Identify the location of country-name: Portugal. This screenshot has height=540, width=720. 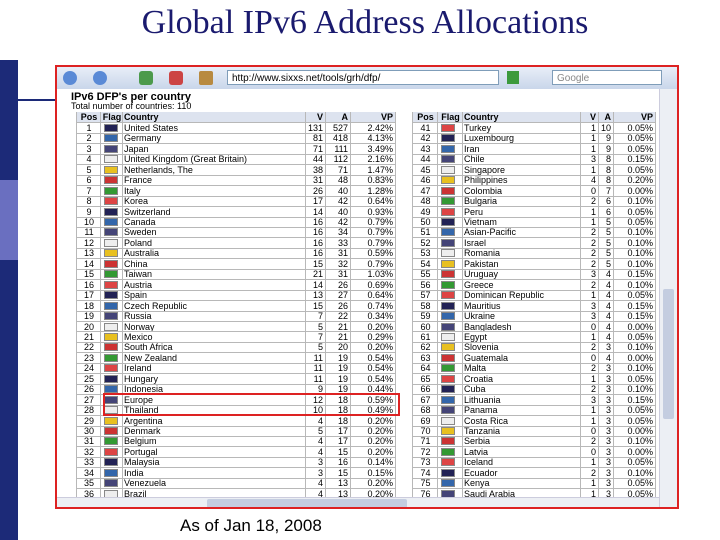
(141, 451).